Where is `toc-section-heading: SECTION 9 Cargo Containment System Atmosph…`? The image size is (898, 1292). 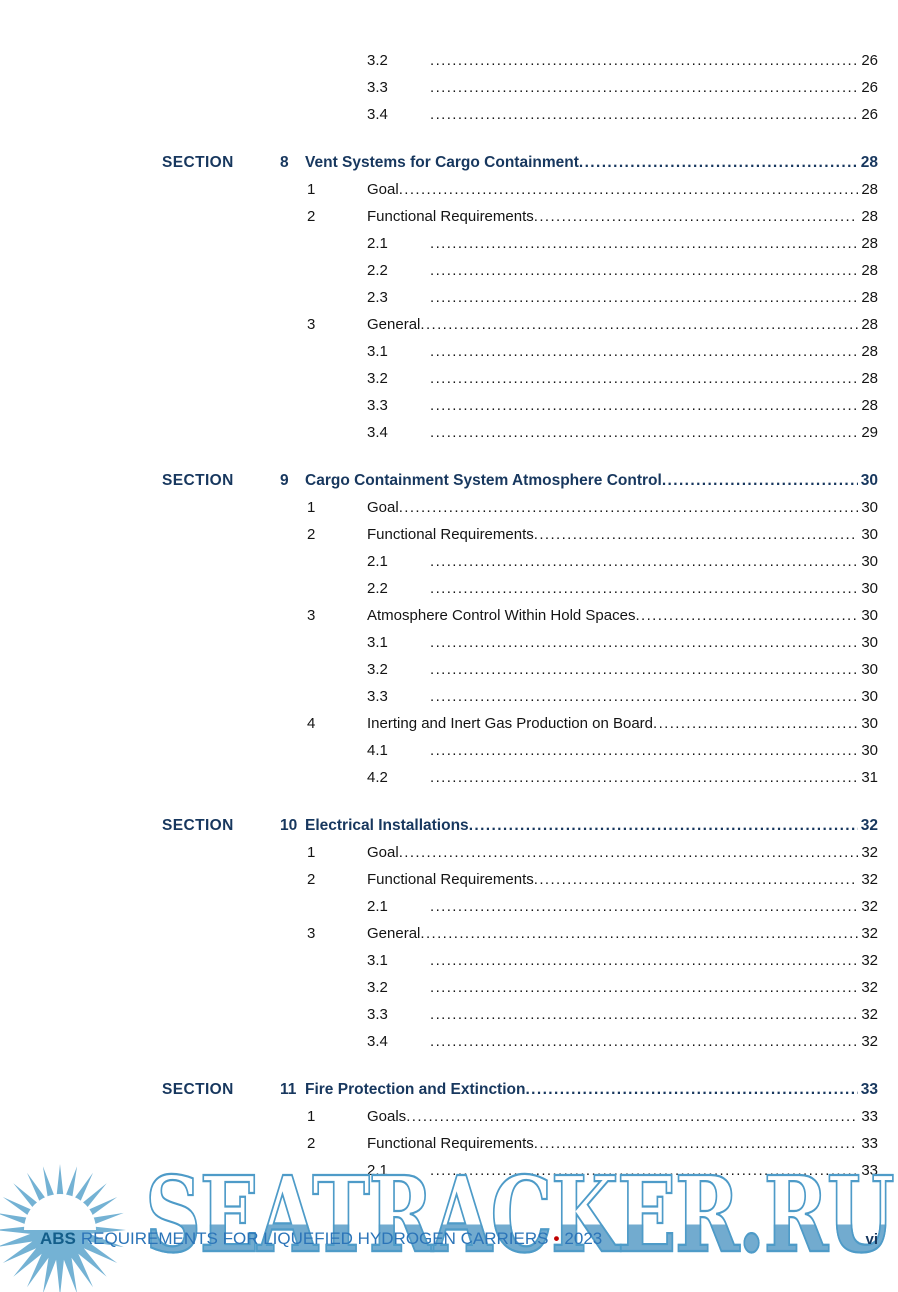
toc-section-heading: SECTION 9 Cargo Containment System Atmosph… is located at coordinates (520, 480).